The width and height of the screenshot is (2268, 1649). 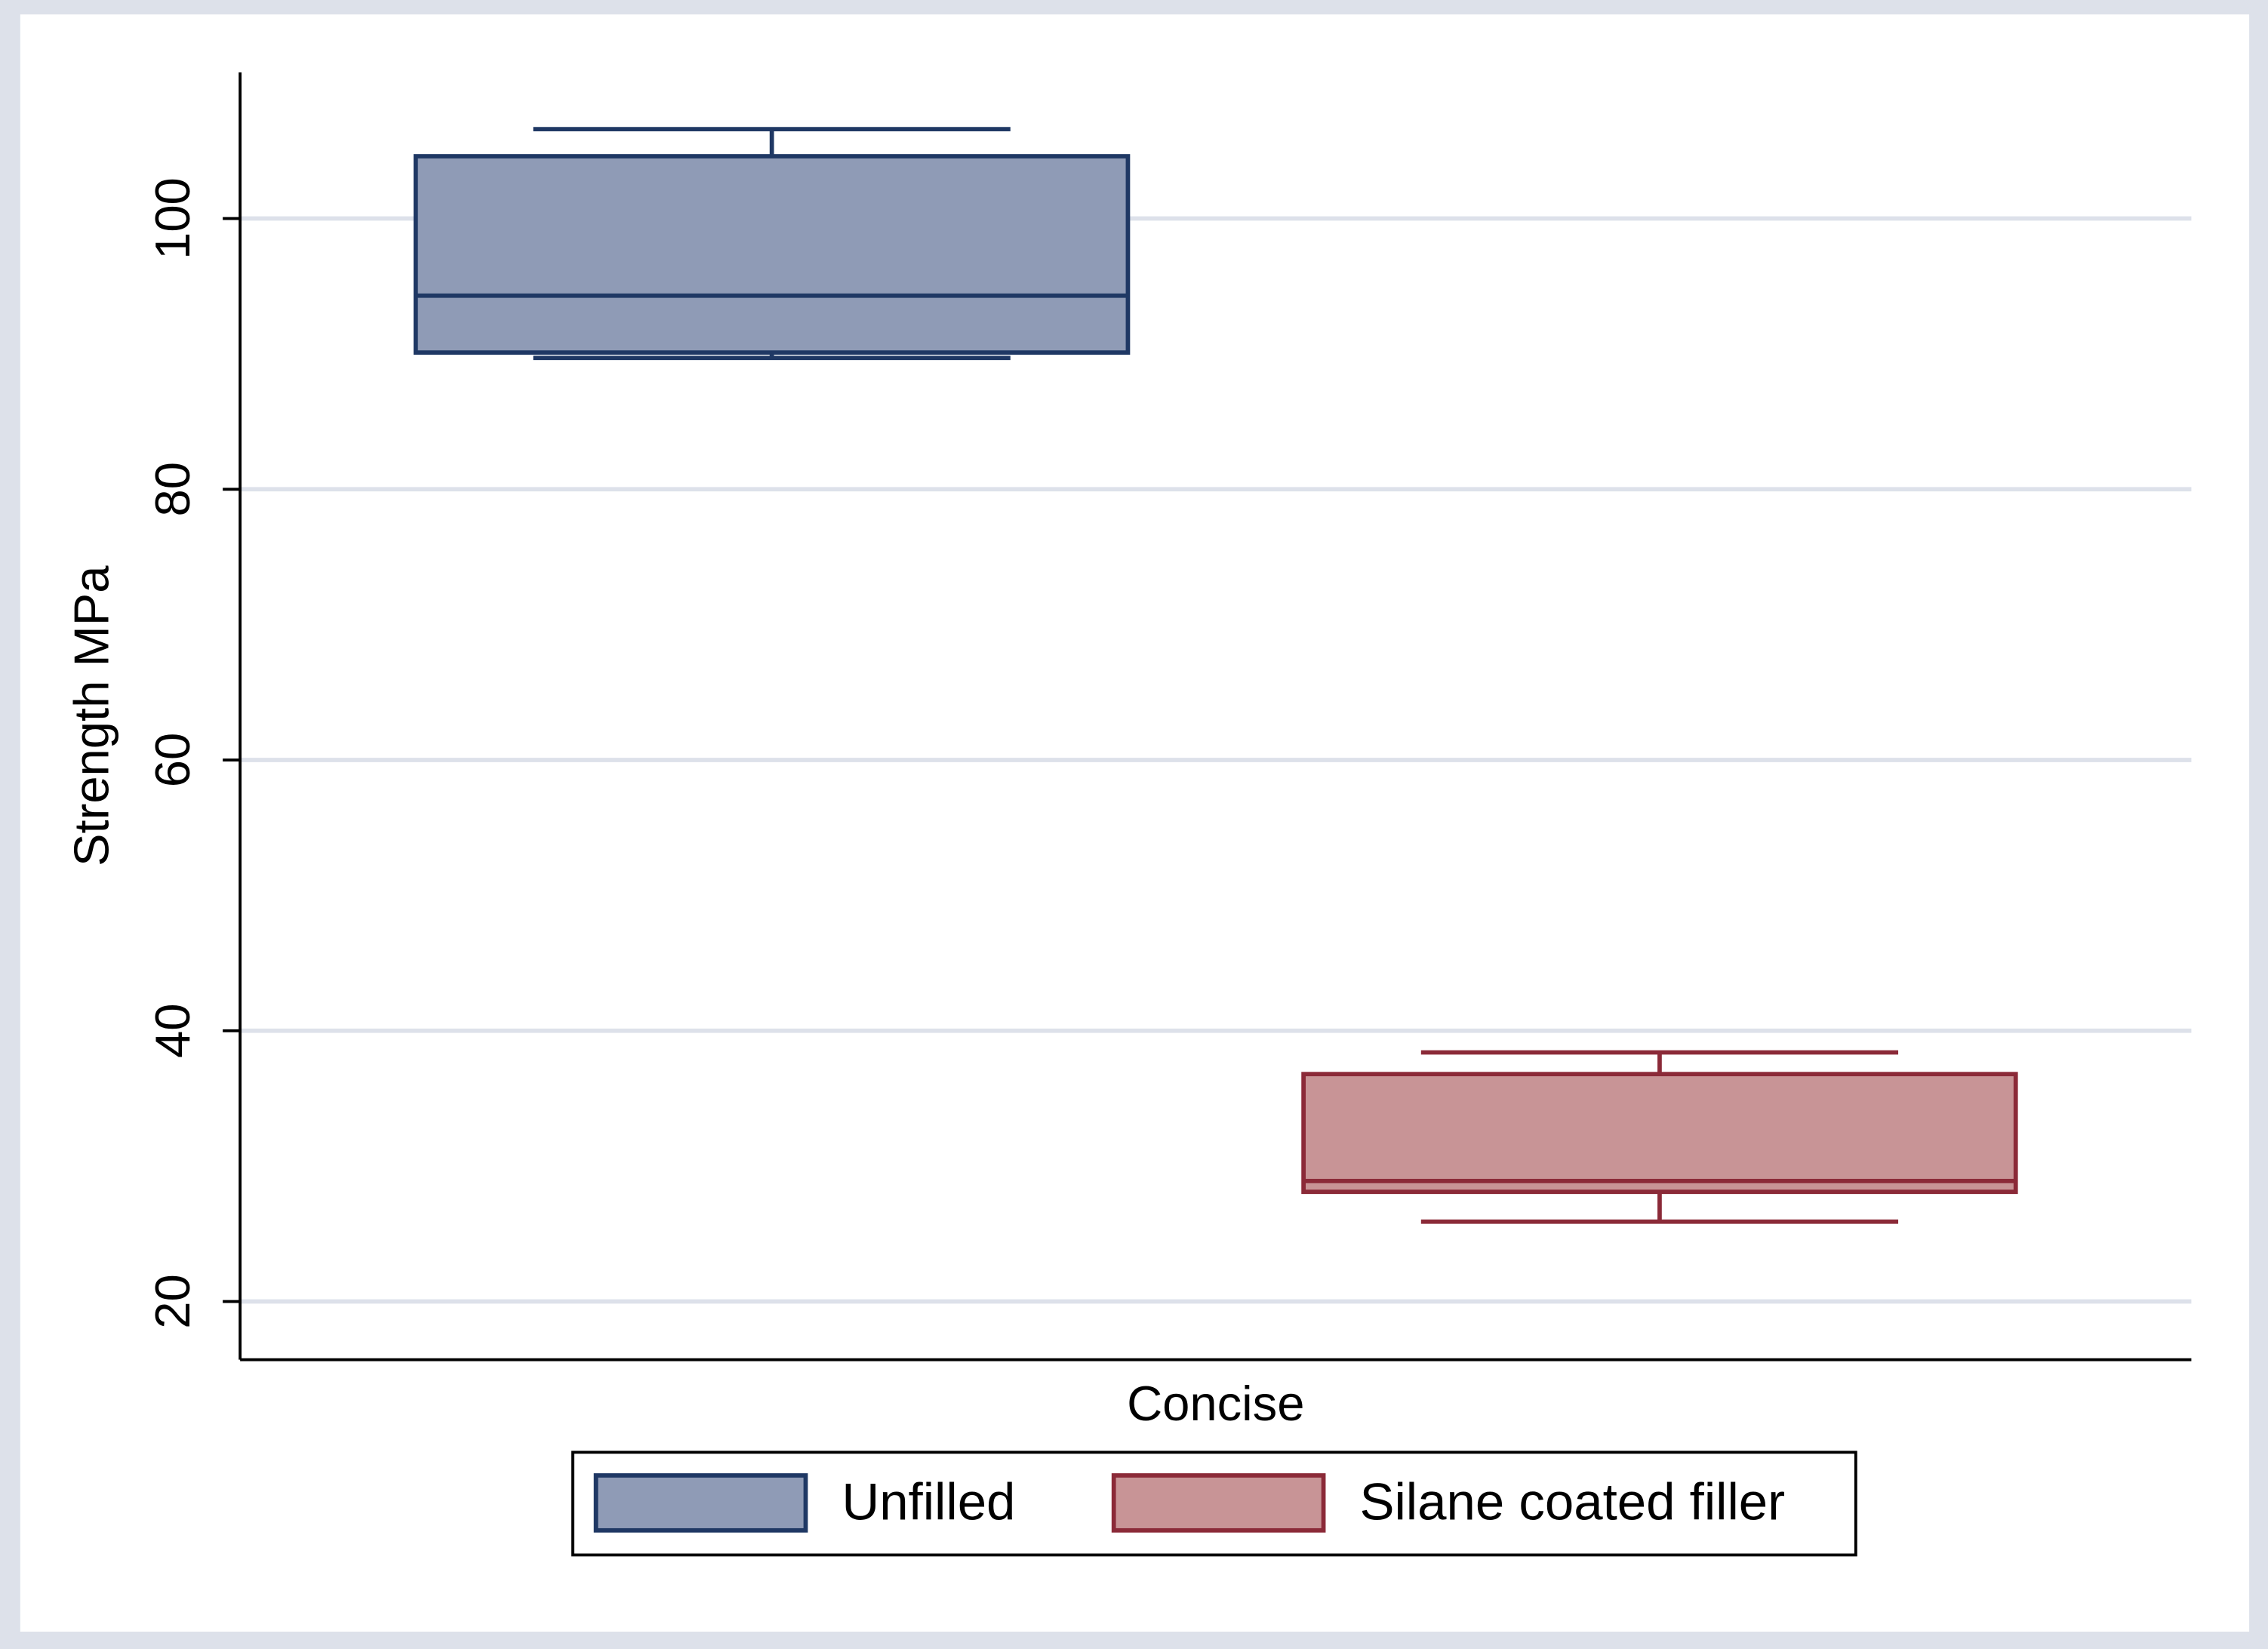 I want to click on y-tick-label: 60, so click(x=172, y=760).